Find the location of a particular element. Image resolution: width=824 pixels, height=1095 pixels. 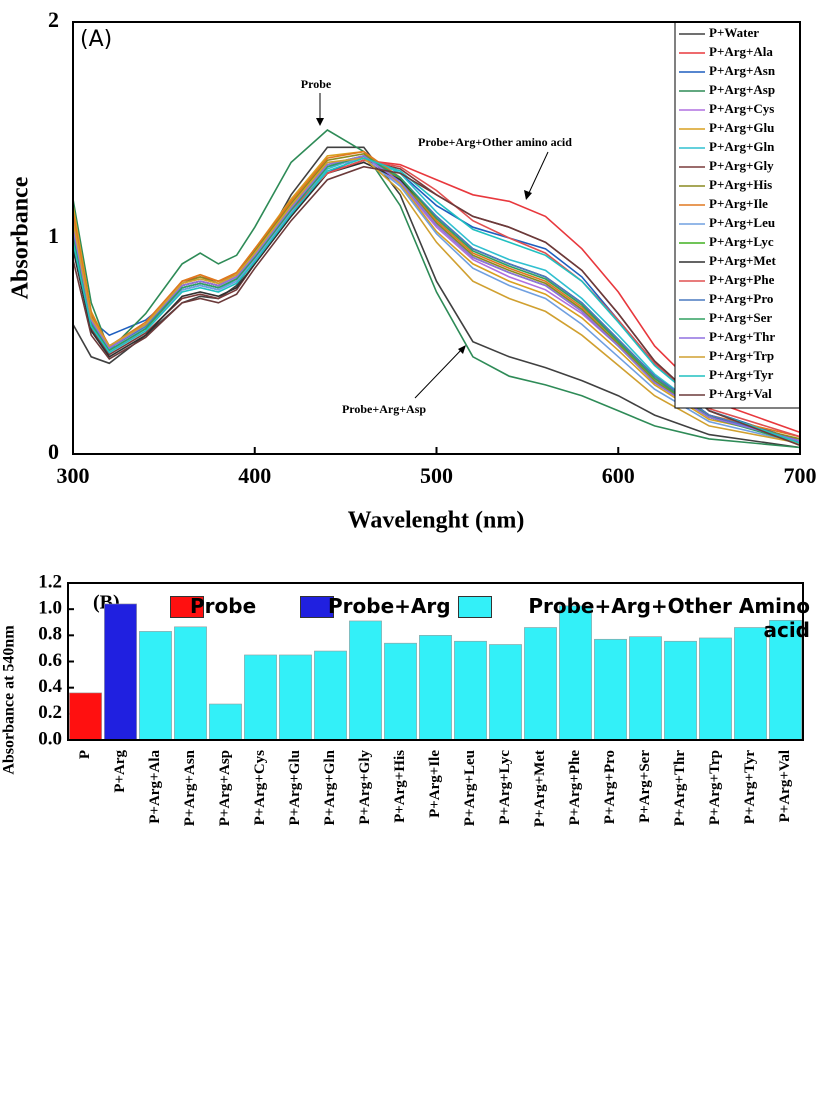

x-tick-label: P+Arg+Leu is located at coordinates (470, 788).